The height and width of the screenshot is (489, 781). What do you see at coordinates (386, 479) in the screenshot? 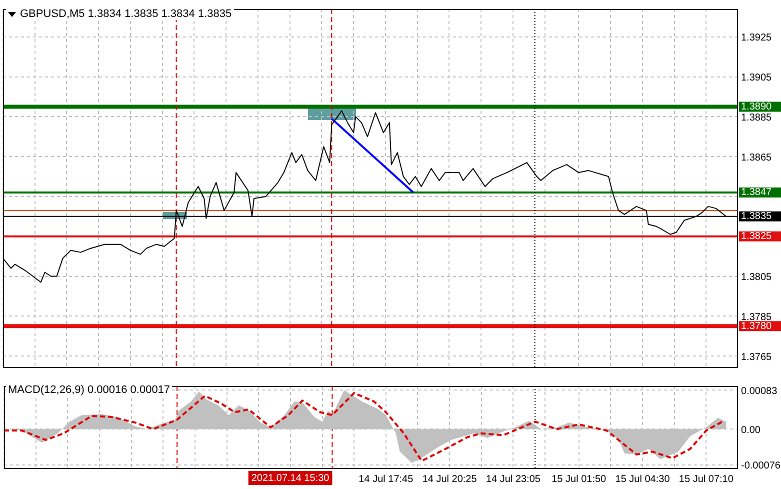
I see `x-tick-label: 14 Jul 17:45` at bounding box center [386, 479].